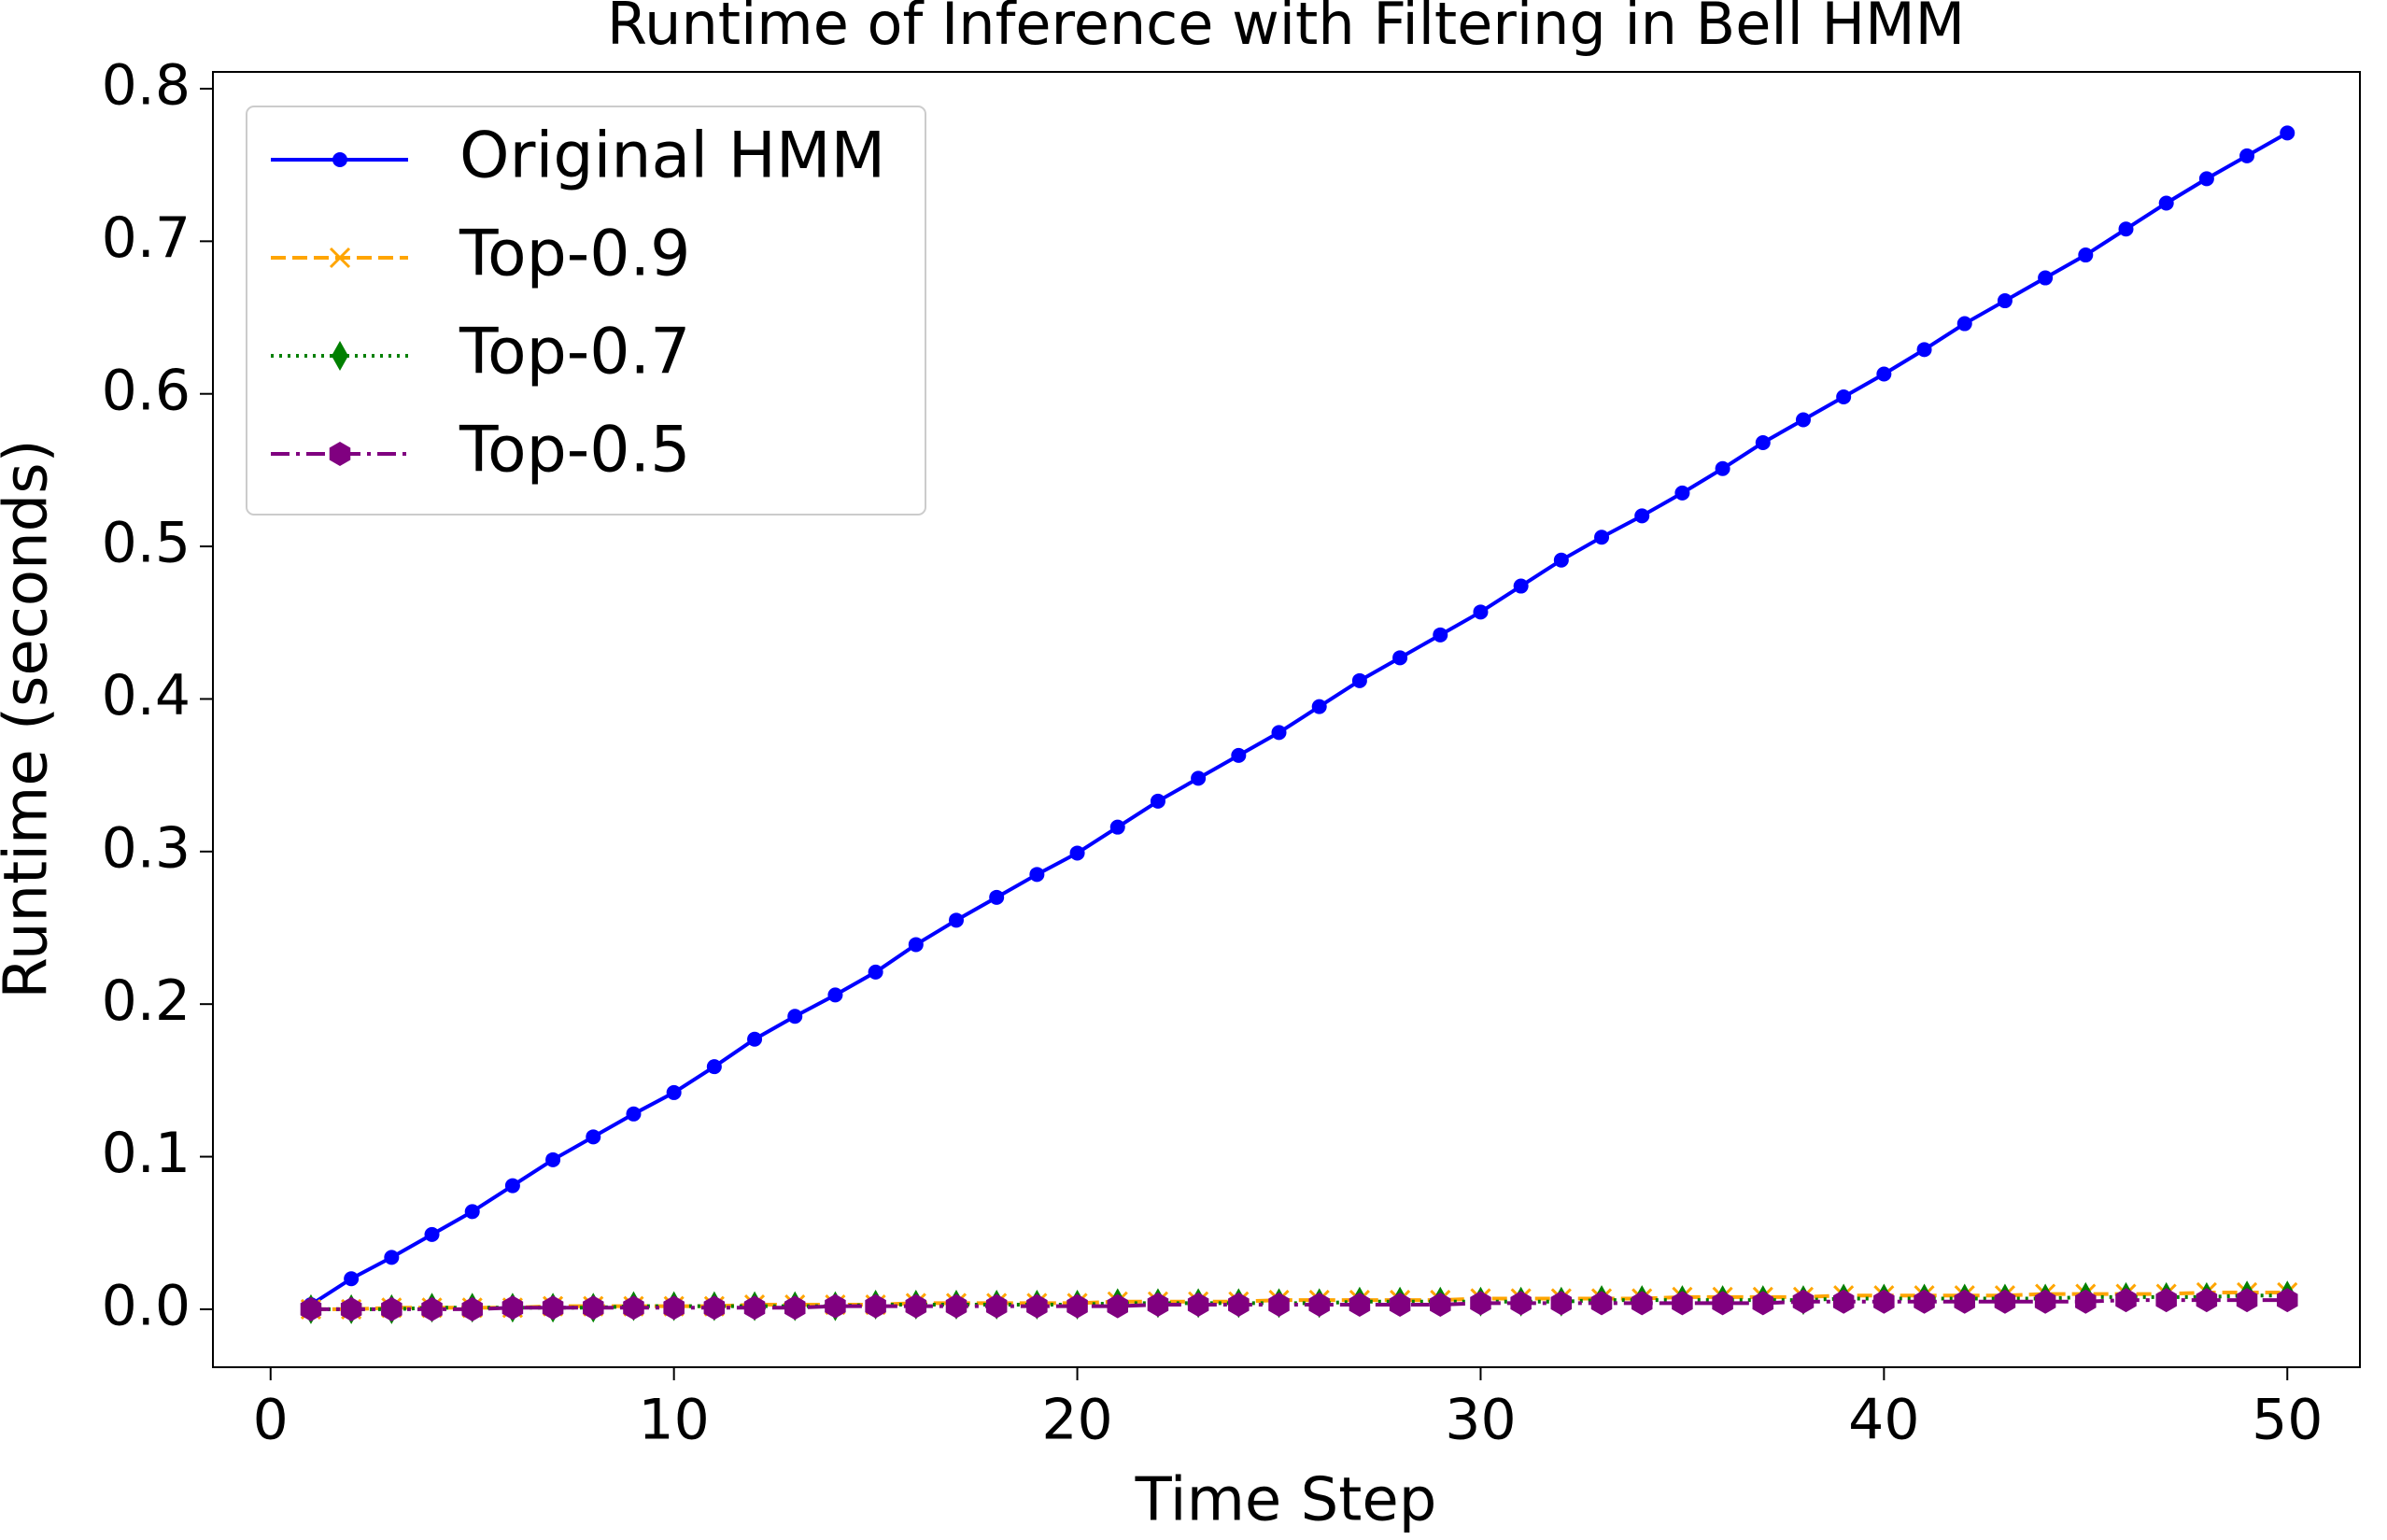 This screenshot has height=1540, width=2387. What do you see at coordinates (146, 695) in the screenshot?
I see `y-tick-label: 0.4` at bounding box center [146, 695].